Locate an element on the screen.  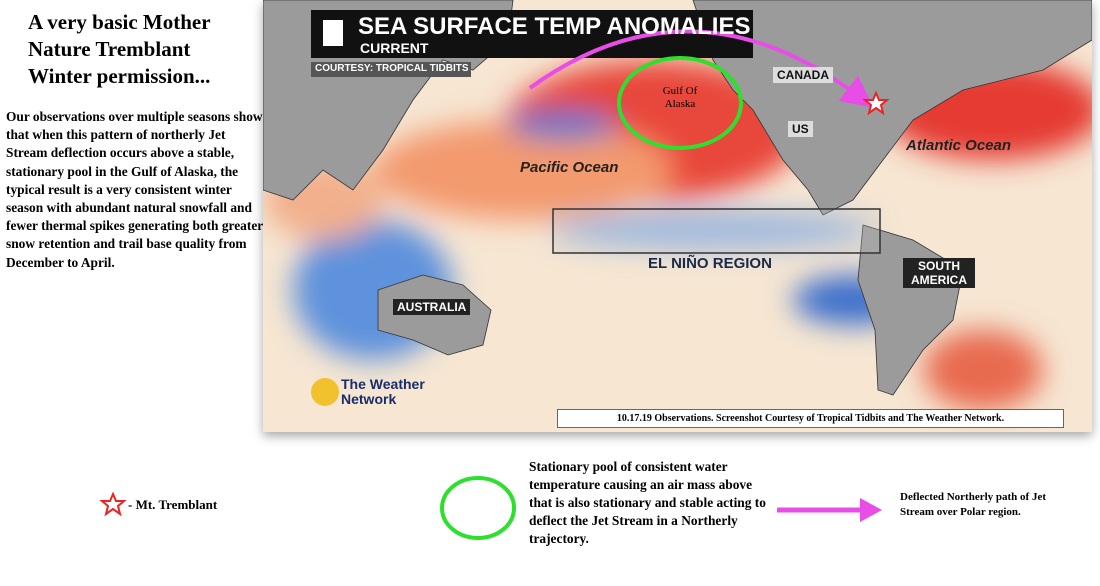
label-el-nino: EL NIÑO REGION is located at coordinates (710, 263).